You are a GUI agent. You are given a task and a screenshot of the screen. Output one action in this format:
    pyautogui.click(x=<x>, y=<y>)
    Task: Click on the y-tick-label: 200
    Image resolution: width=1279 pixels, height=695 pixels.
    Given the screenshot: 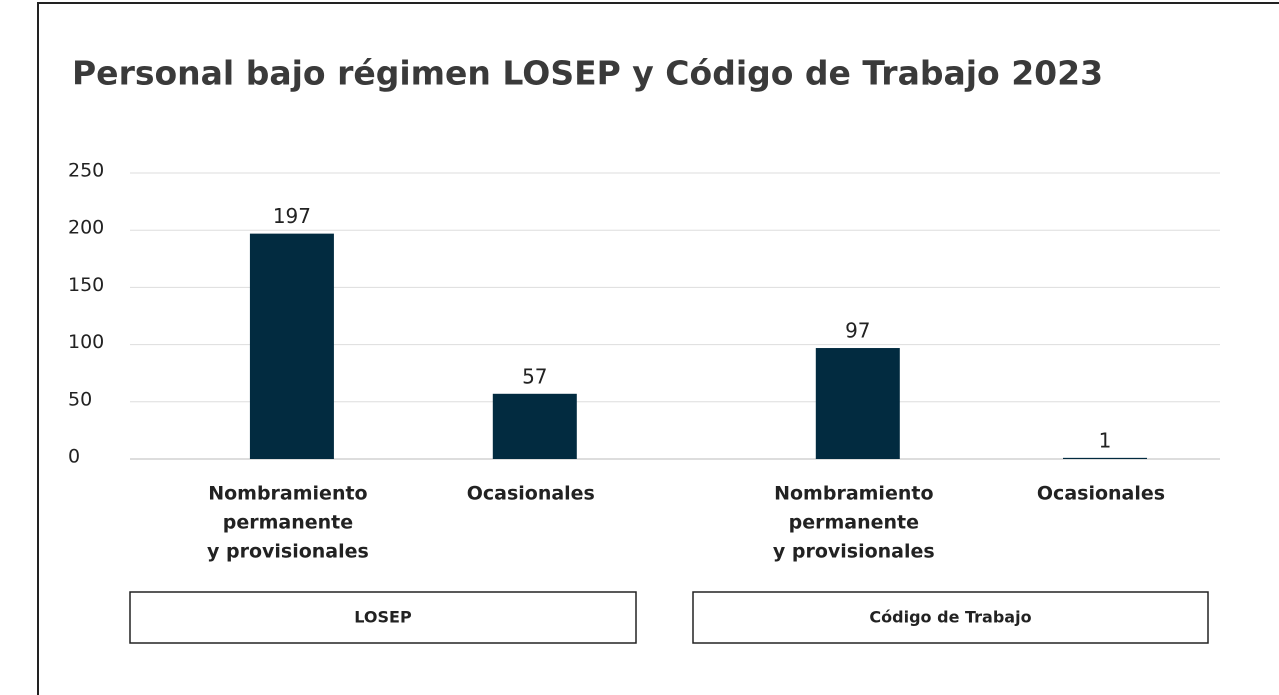 What is the action you would take?
    pyautogui.click(x=86, y=228)
    